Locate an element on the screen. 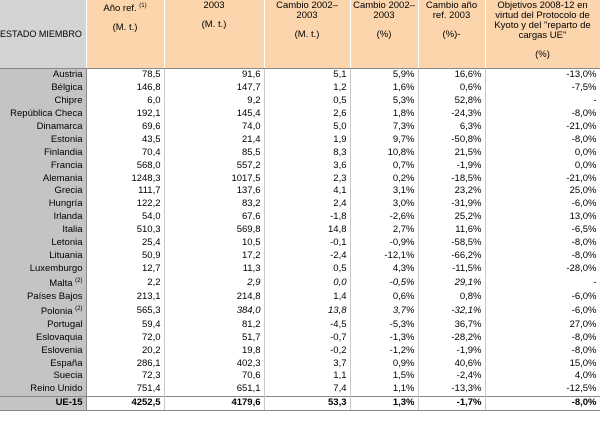  value-cell: 2,2 is located at coordinates (125, 283).